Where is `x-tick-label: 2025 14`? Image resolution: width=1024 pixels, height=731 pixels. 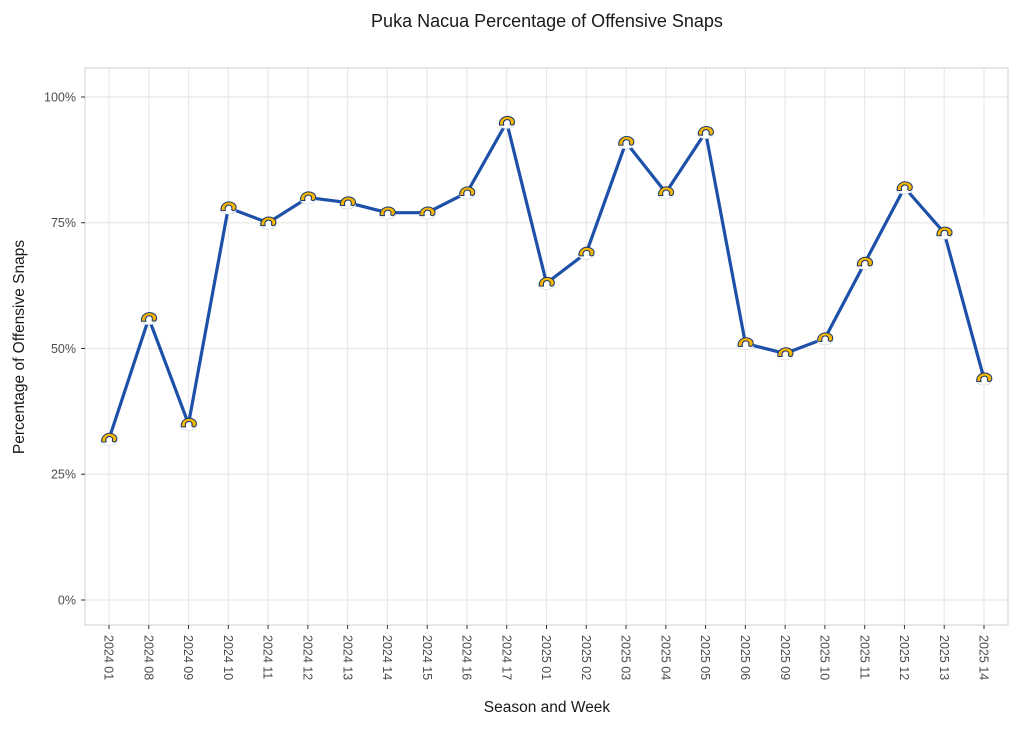
x-tick-label: 2025 14 is located at coordinates (984, 657).